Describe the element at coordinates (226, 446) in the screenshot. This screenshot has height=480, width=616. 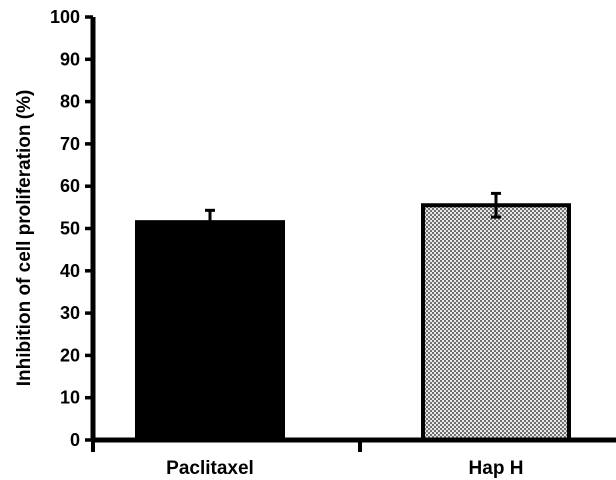
I see `x-axis-ticks` at that location.